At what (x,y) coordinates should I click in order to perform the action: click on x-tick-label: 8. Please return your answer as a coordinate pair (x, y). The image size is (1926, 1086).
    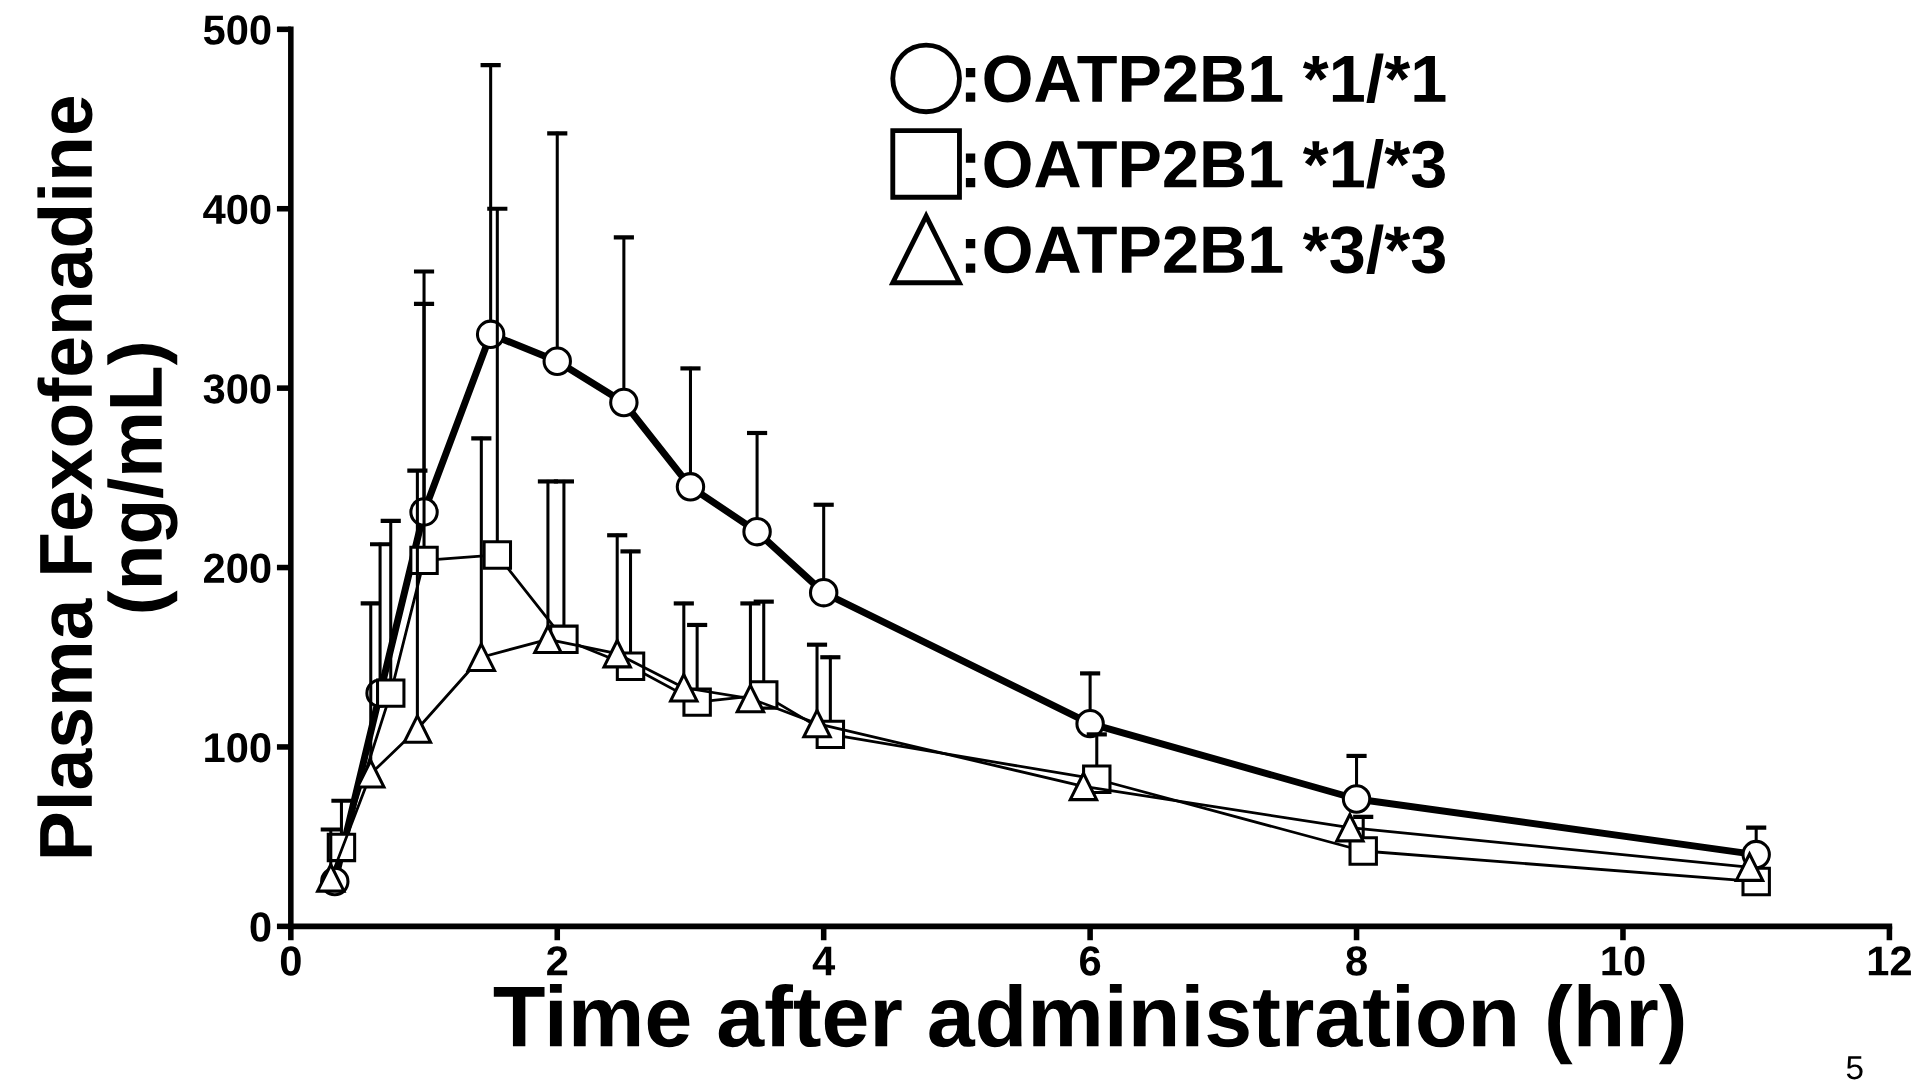
    Looking at the image, I should click on (1356, 961).